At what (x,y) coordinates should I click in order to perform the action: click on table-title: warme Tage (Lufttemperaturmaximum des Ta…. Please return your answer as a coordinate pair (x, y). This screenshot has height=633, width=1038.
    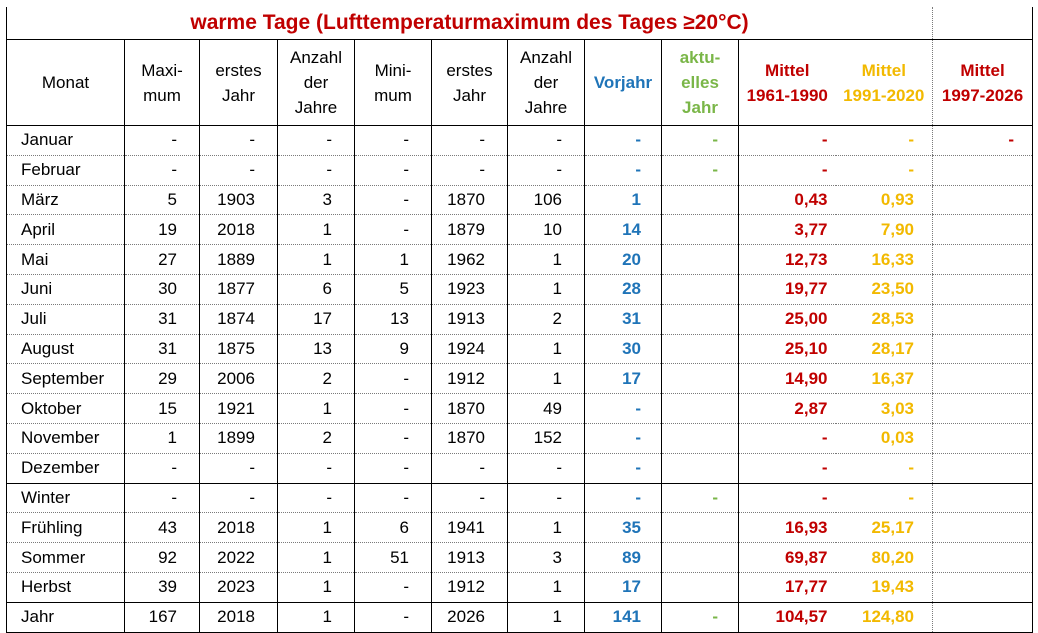
    Looking at the image, I should click on (469, 23).